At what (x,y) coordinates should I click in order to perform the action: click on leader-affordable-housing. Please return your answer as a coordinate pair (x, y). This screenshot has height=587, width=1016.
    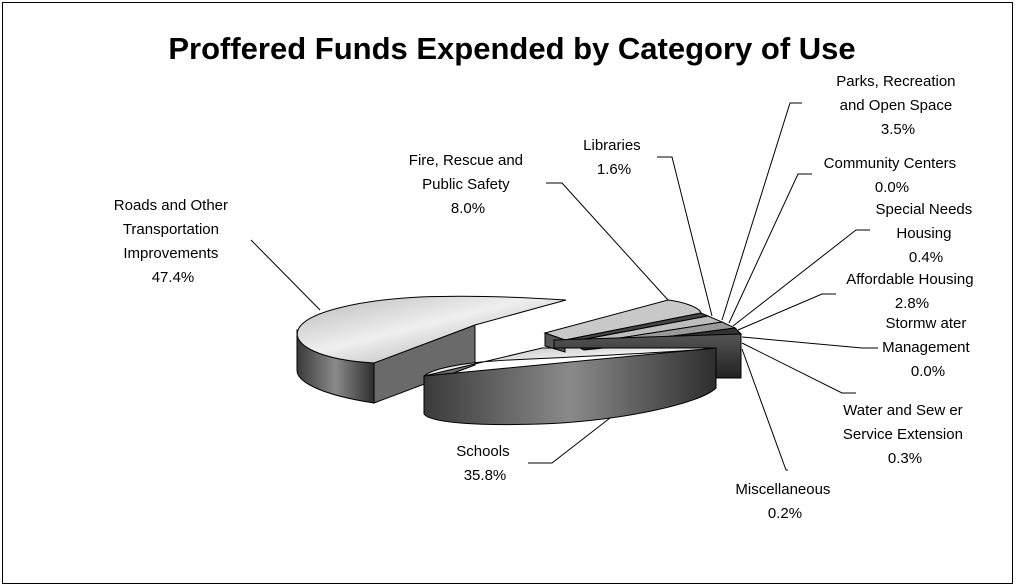
    Looking at the image, I should click on (786, 312).